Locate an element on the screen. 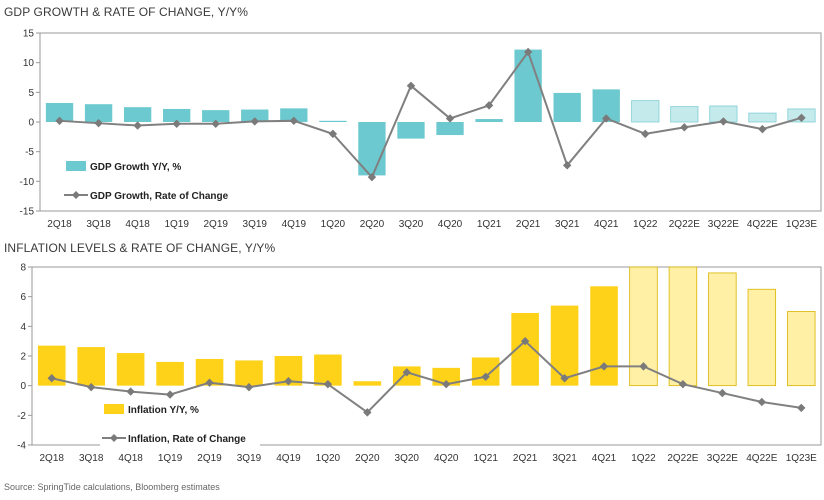 The image size is (824, 500). inflation-x-tick-label: 4Q21 is located at coordinates (604, 458).